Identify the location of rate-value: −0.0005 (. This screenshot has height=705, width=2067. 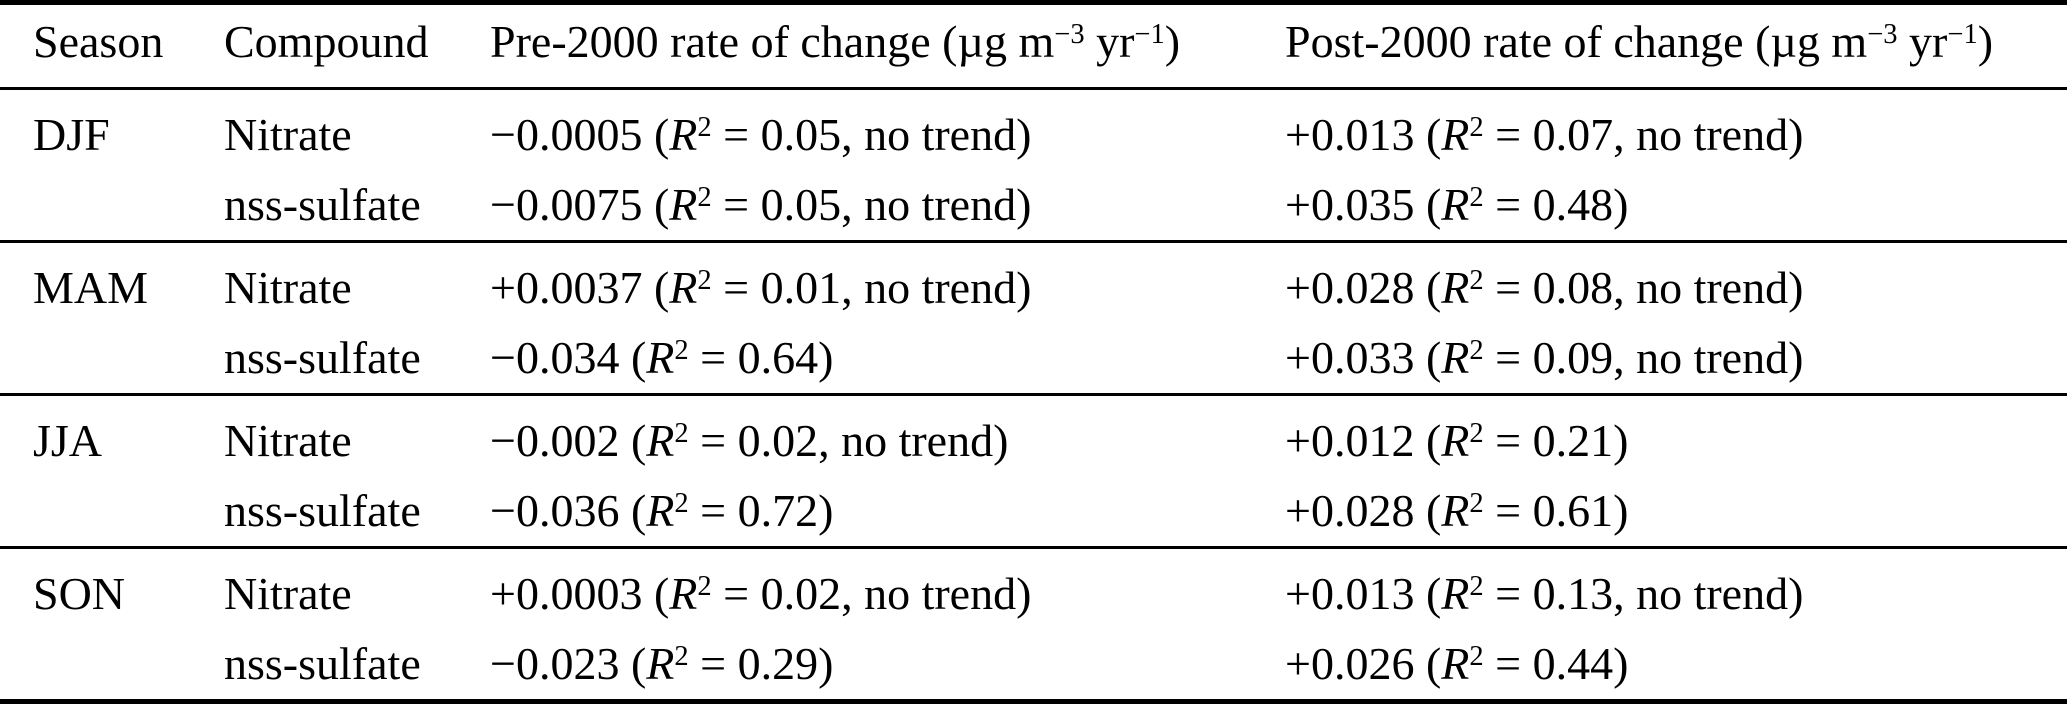
(580, 134).